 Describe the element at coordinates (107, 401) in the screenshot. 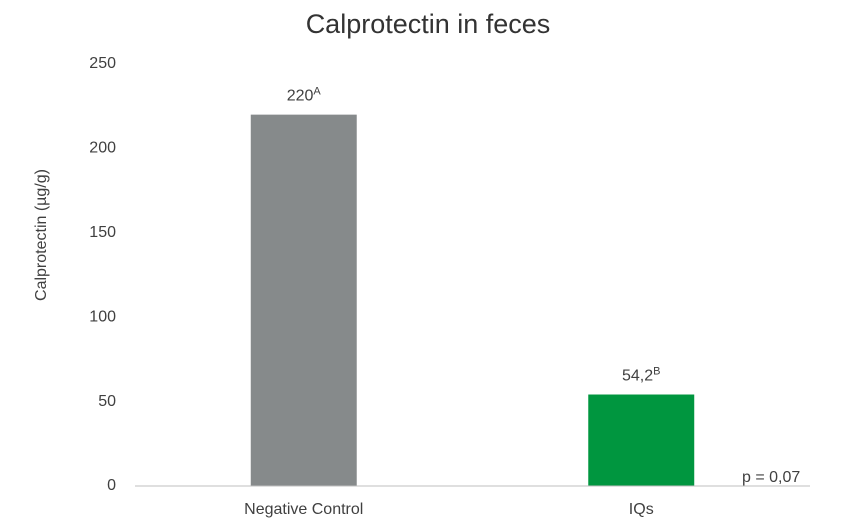

I see `y-tick-label: 50` at that location.